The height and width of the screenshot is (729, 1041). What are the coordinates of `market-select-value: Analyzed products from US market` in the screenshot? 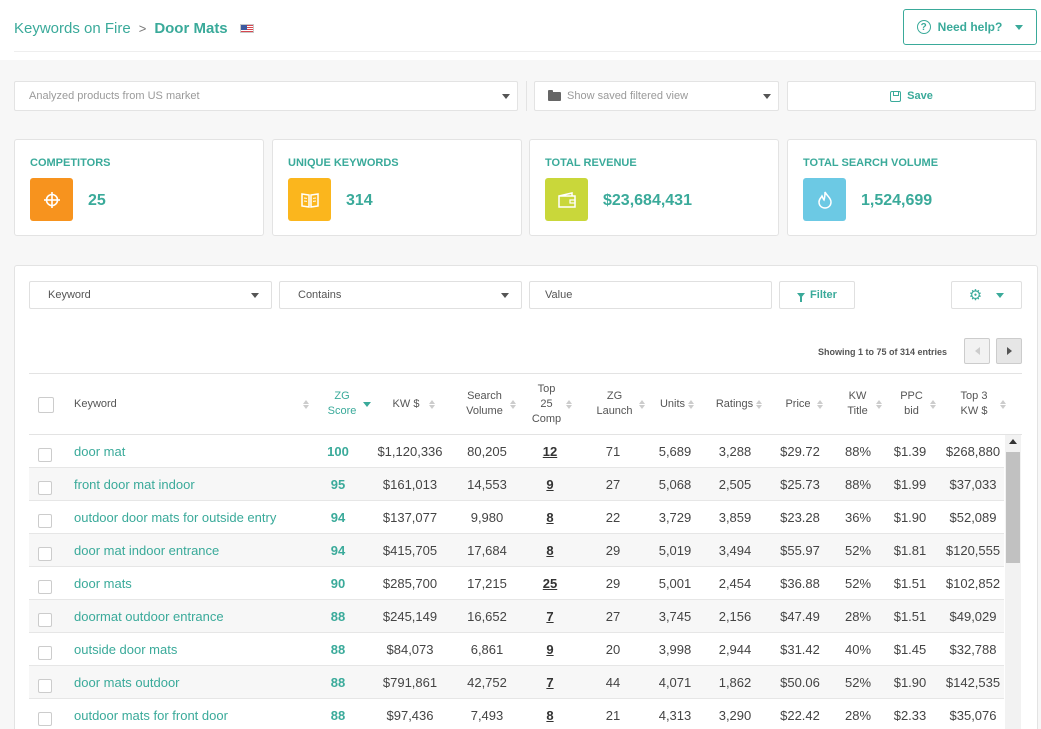 It's located at (114, 96).